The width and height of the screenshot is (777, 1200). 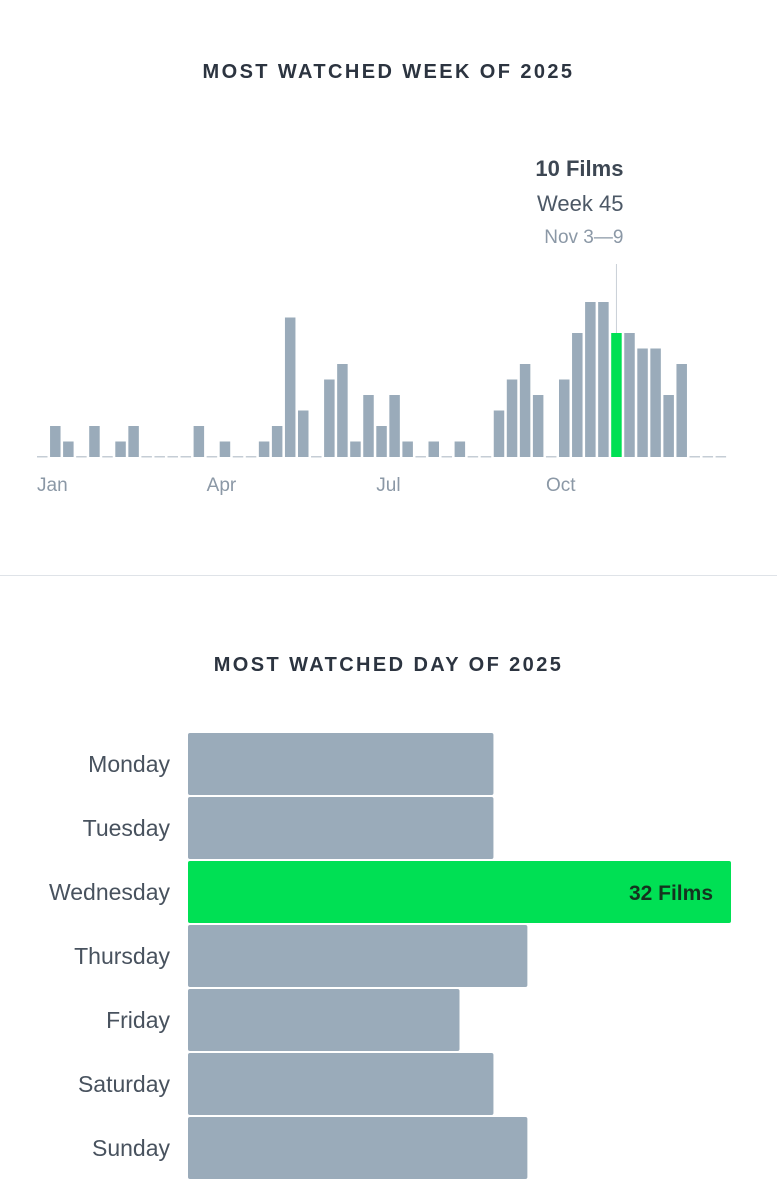 I want to click on day-label: Saturday, so click(x=124, y=1084).